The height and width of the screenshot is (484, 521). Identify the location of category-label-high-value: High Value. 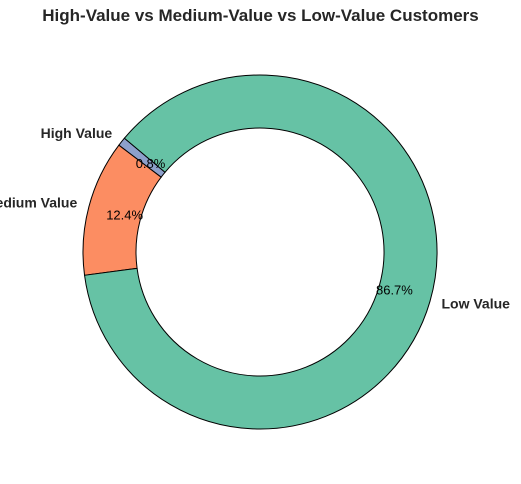
(77, 133).